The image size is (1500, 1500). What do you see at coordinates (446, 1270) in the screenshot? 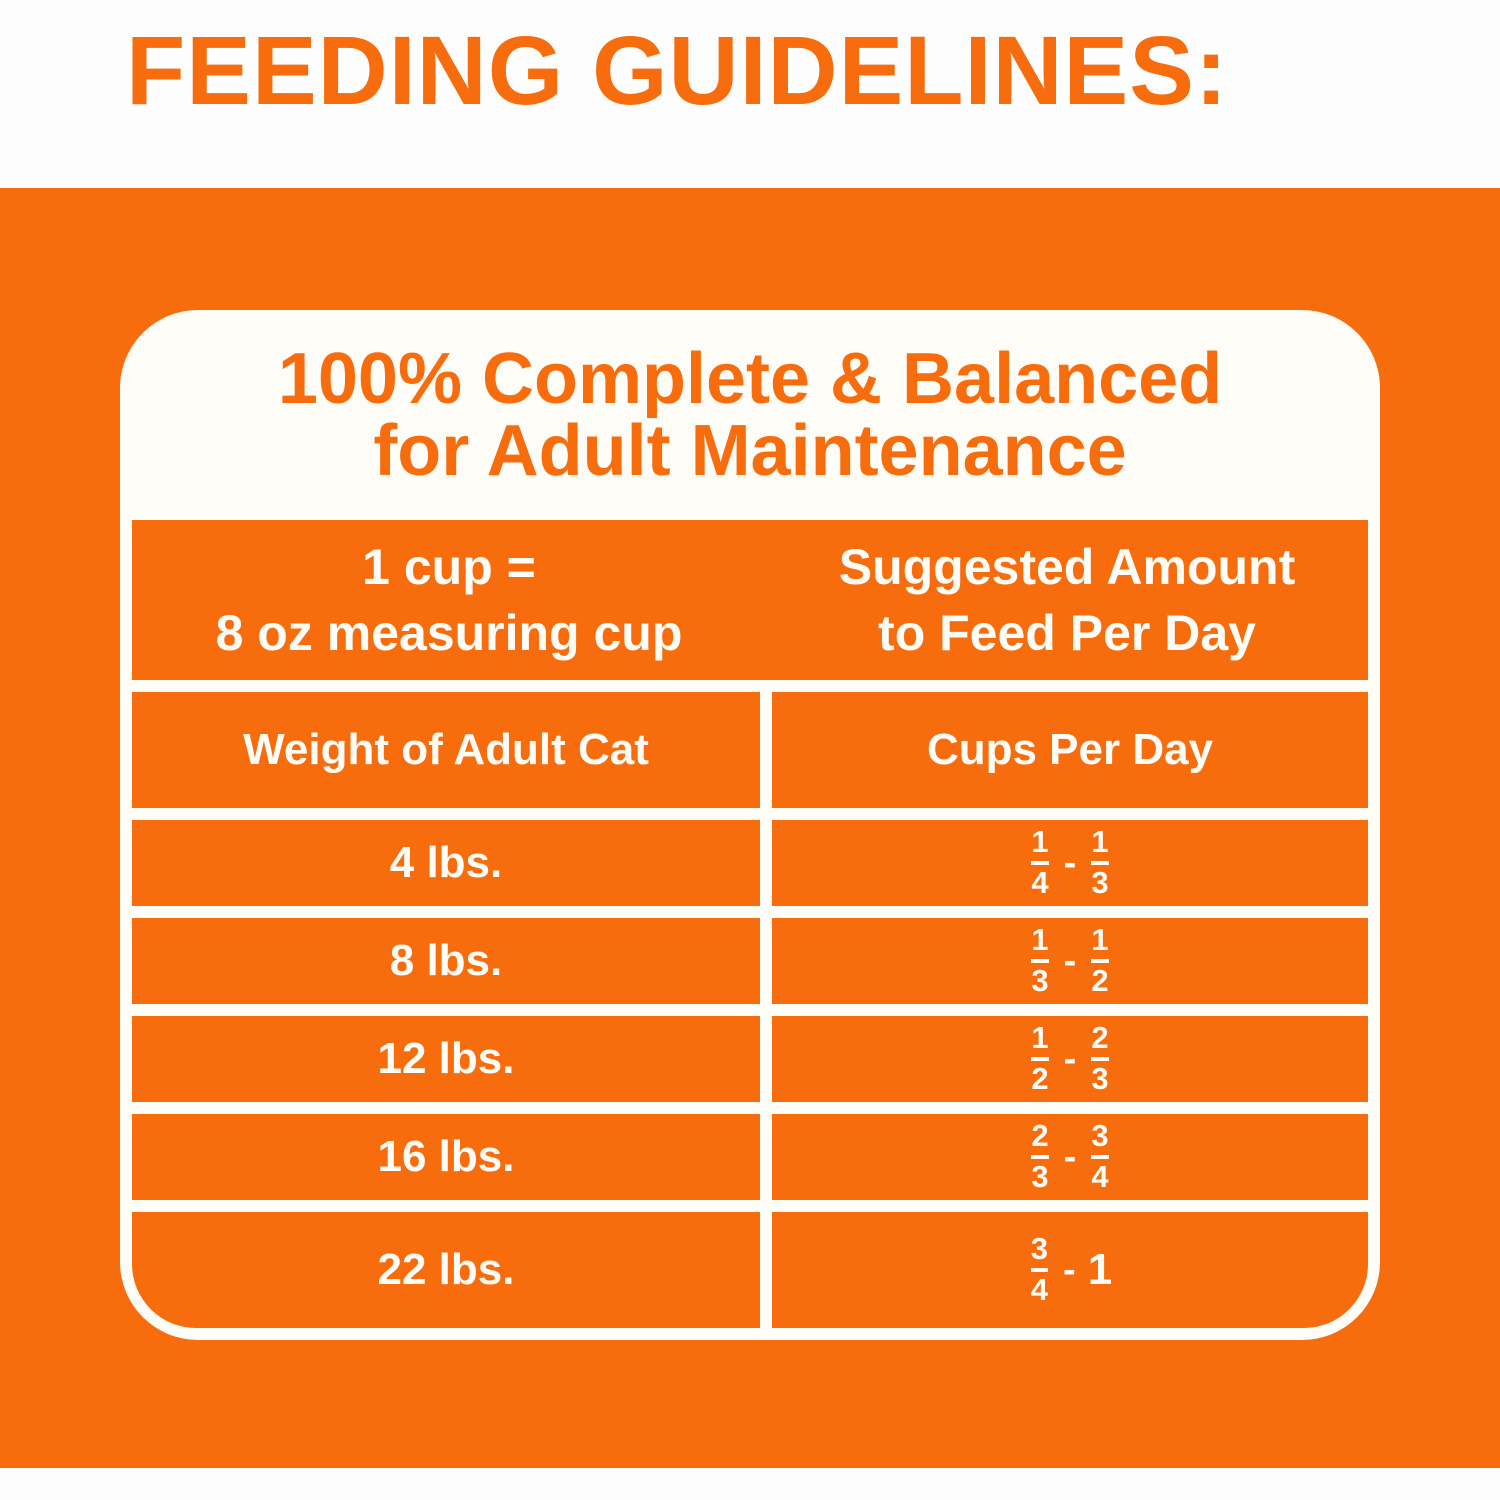
I see `weight-cell: 22 lbs.` at bounding box center [446, 1270].